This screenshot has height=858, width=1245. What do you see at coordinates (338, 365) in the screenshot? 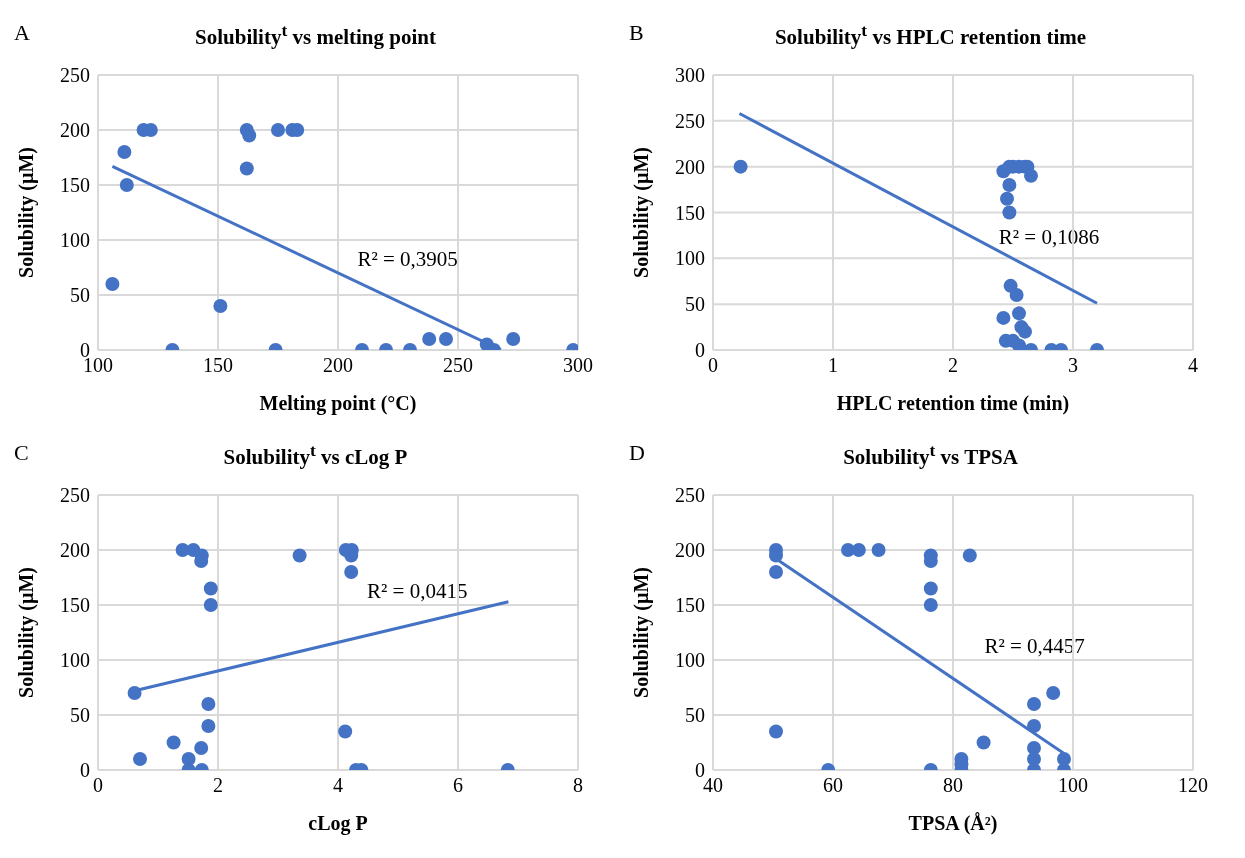
I see `x-tick-label: 200` at bounding box center [338, 365].